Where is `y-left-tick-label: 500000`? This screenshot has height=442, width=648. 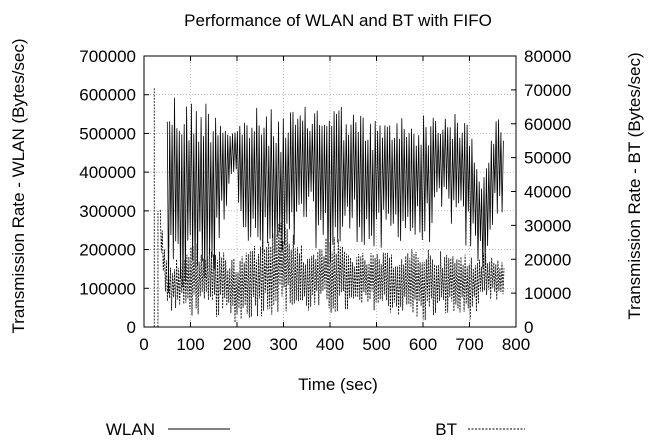
y-left-tick-label: 500000 is located at coordinates (107, 133).